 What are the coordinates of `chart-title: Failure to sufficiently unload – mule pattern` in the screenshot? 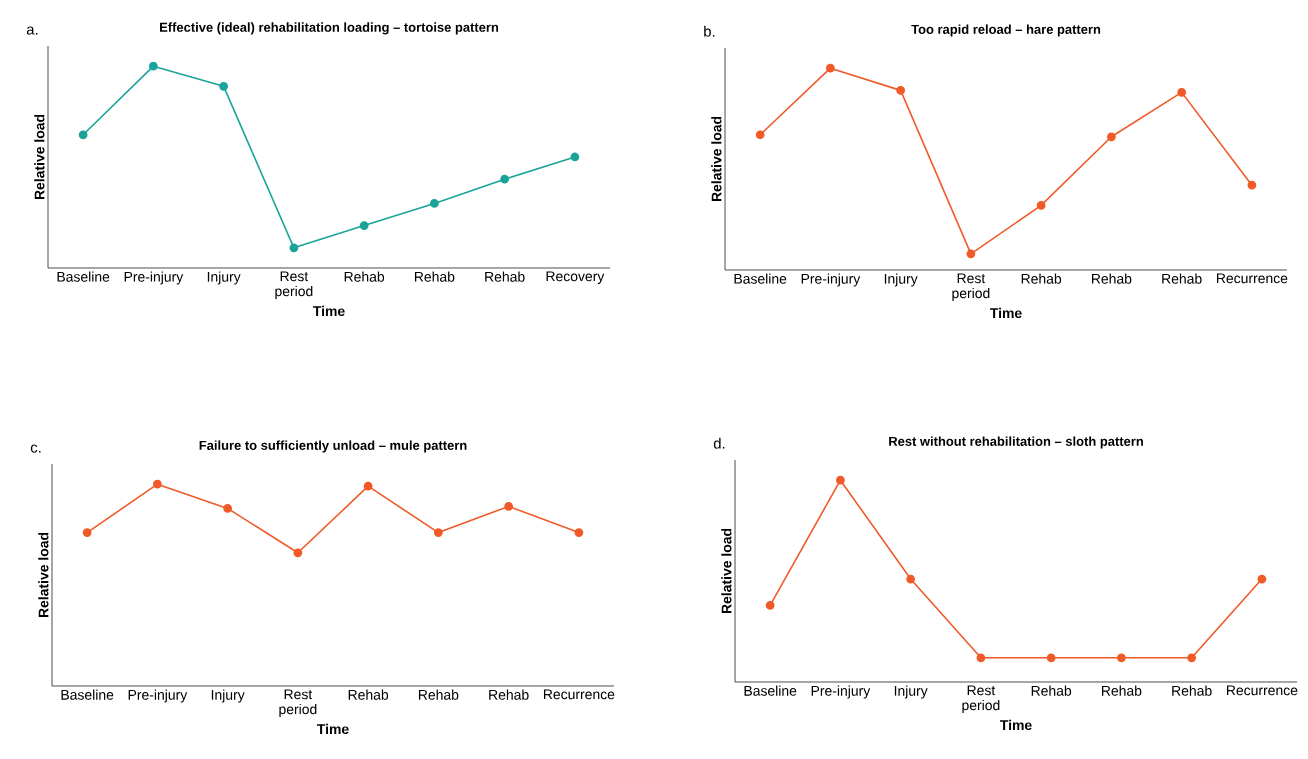 It's located at (333, 446).